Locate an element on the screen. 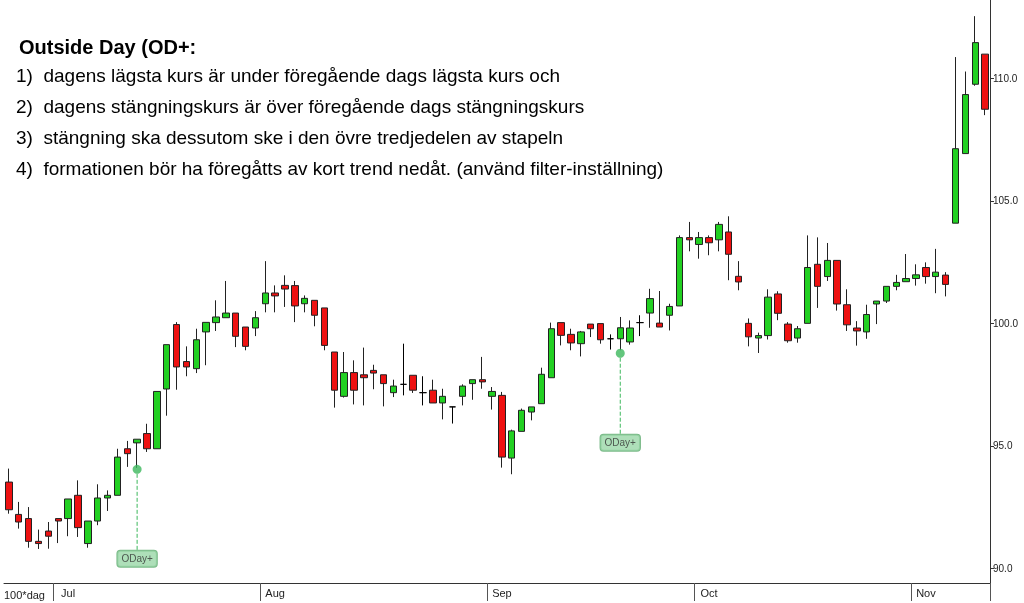 The width and height of the screenshot is (1024, 603). text: Outside Day (OD+: is located at coordinates (108, 47).